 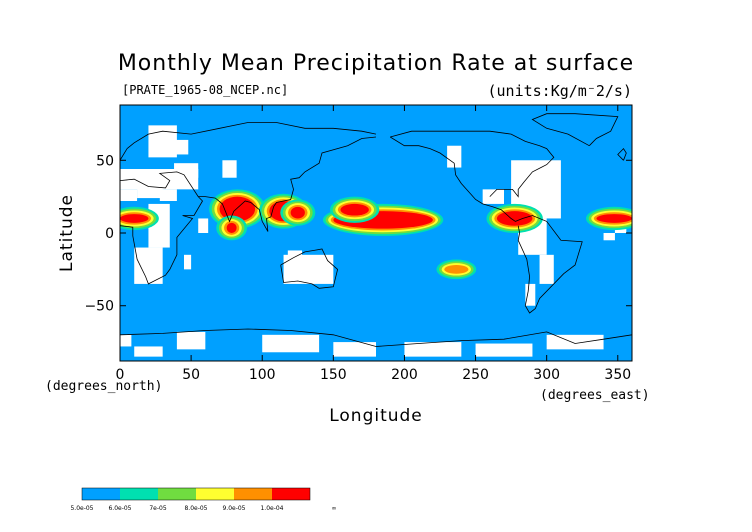 I want to click on colorbar-label: 6.0e-05, so click(x=119, y=508).